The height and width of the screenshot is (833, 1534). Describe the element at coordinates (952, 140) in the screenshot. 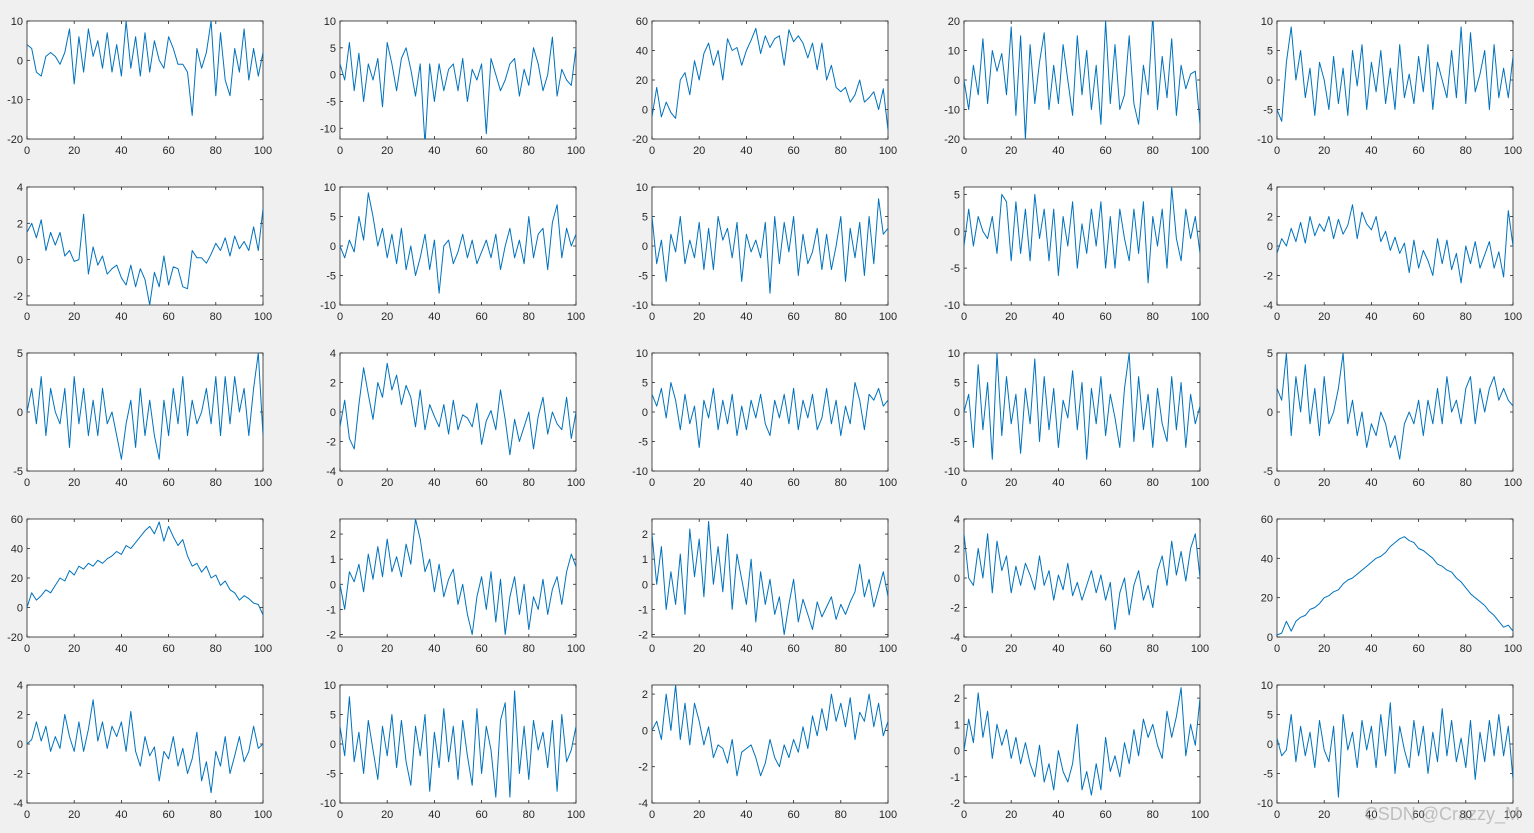

I see `y-tick-label: -20` at that location.